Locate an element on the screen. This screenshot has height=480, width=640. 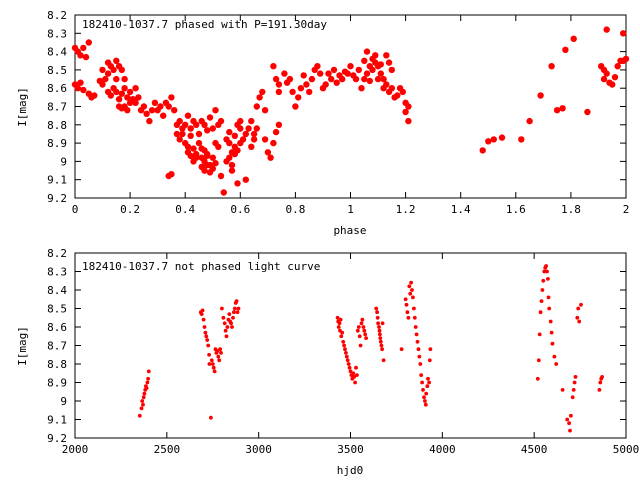
x-tick-label: 0.4 is located at coordinates (185, 209).